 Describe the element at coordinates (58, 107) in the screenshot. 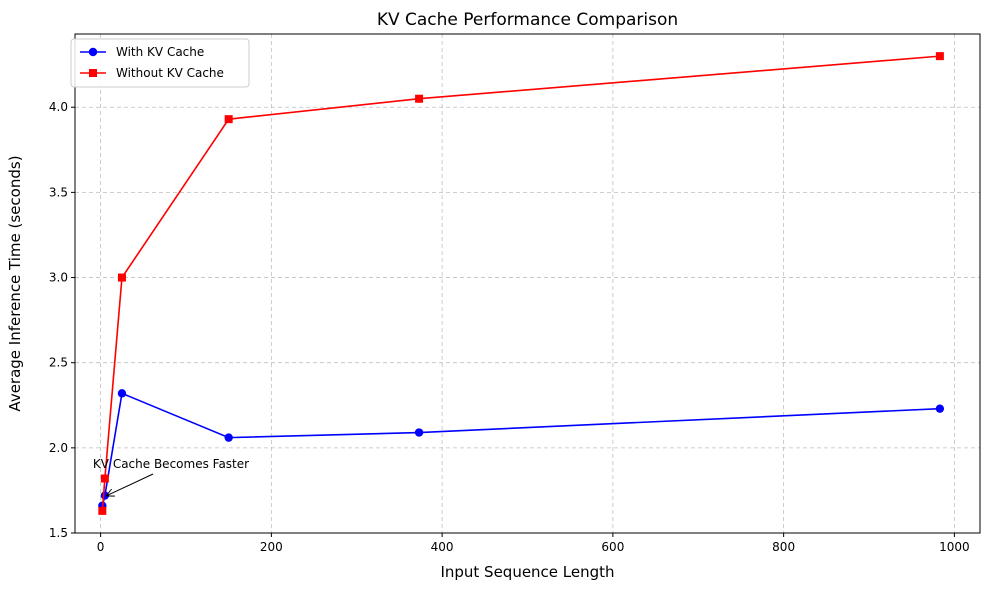

I see `y-tick-label: 4.0` at that location.